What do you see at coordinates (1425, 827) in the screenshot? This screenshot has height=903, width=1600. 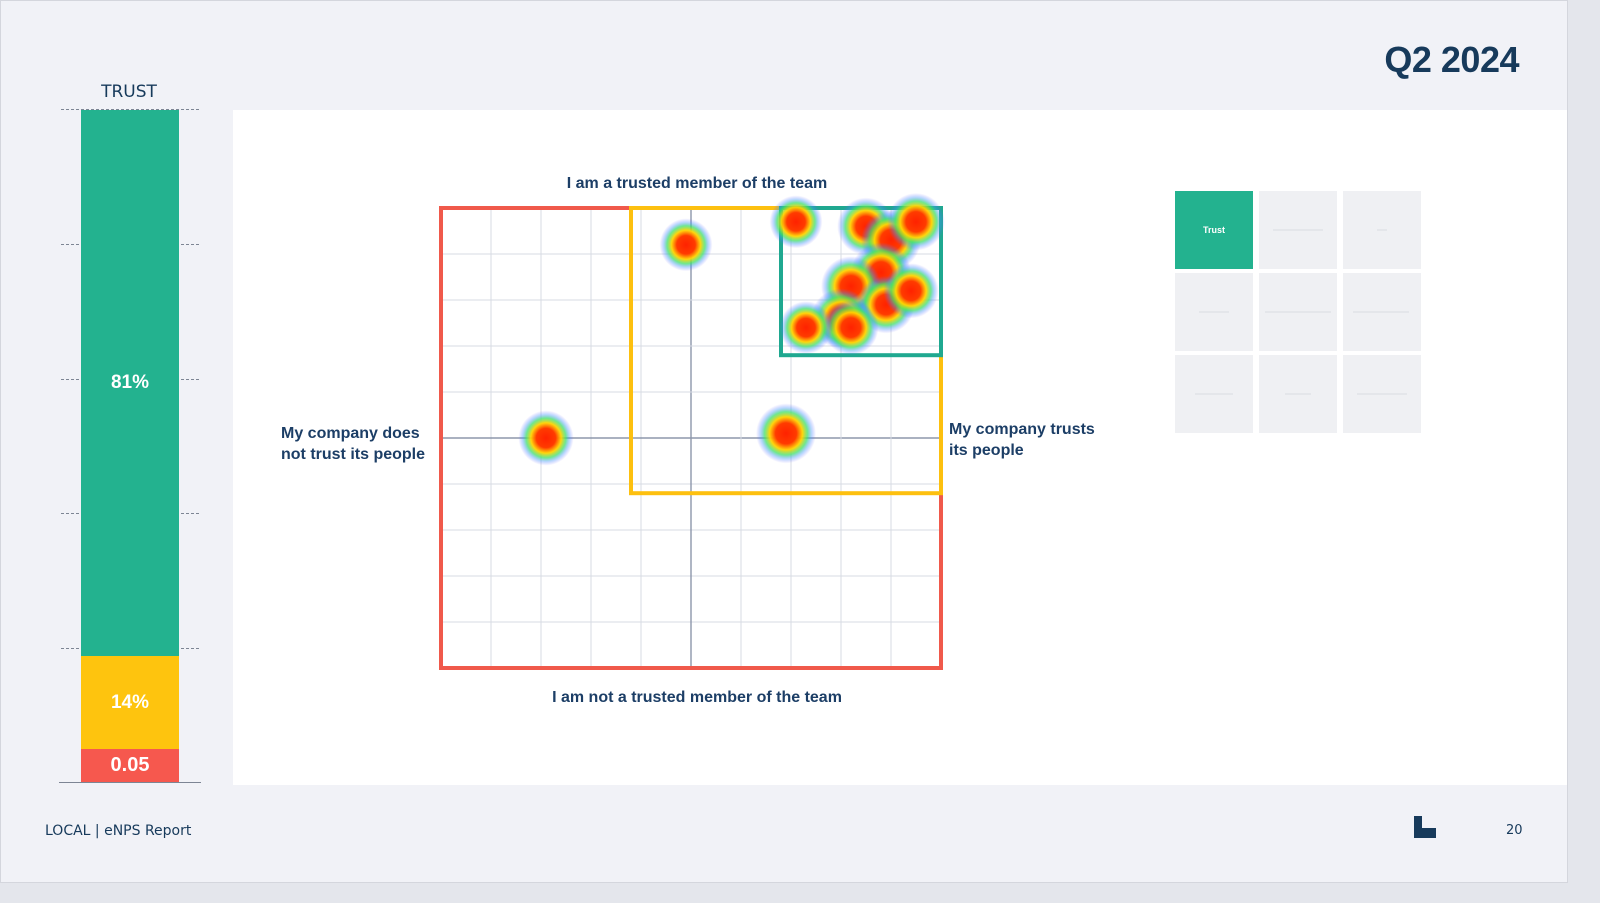 I see `brand-logo-icon` at bounding box center [1425, 827].